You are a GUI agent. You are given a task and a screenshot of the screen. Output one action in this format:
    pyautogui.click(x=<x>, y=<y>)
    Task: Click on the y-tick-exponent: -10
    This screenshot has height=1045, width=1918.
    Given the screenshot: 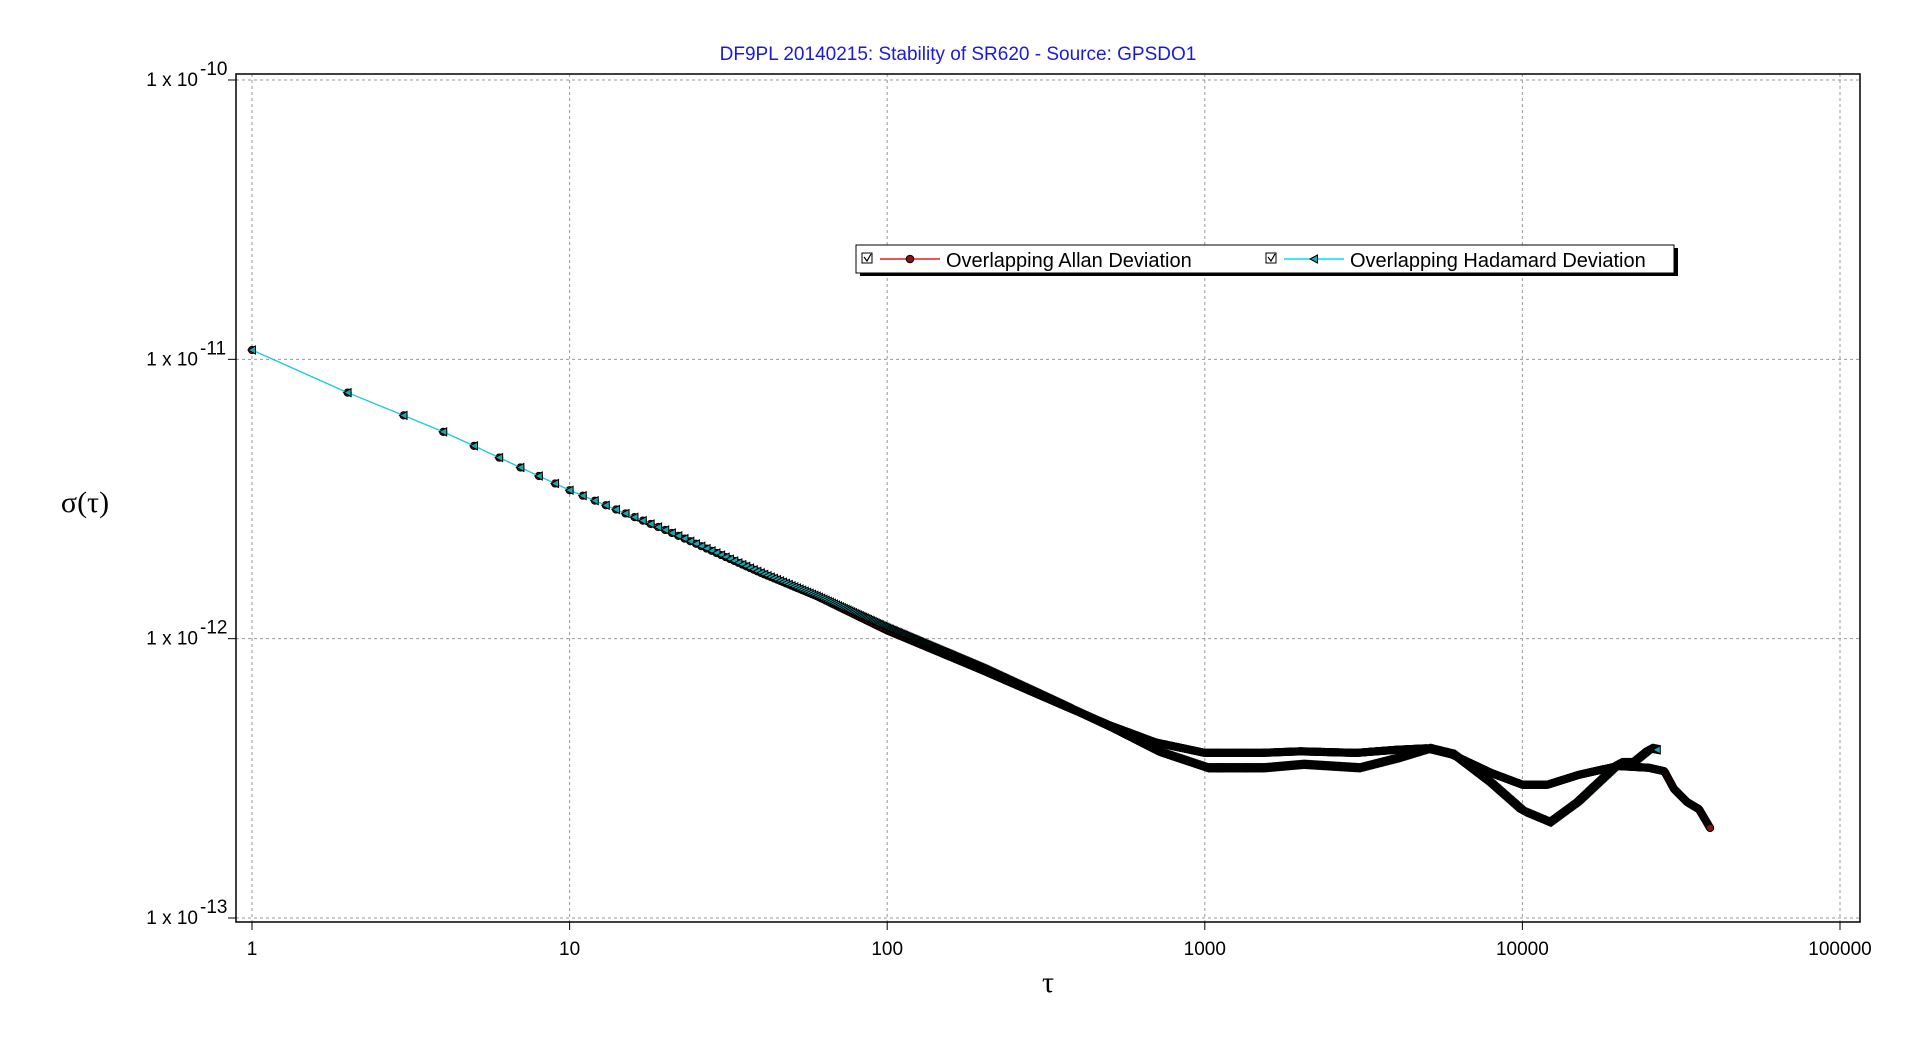 What is the action you would take?
    pyautogui.click(x=213, y=69)
    